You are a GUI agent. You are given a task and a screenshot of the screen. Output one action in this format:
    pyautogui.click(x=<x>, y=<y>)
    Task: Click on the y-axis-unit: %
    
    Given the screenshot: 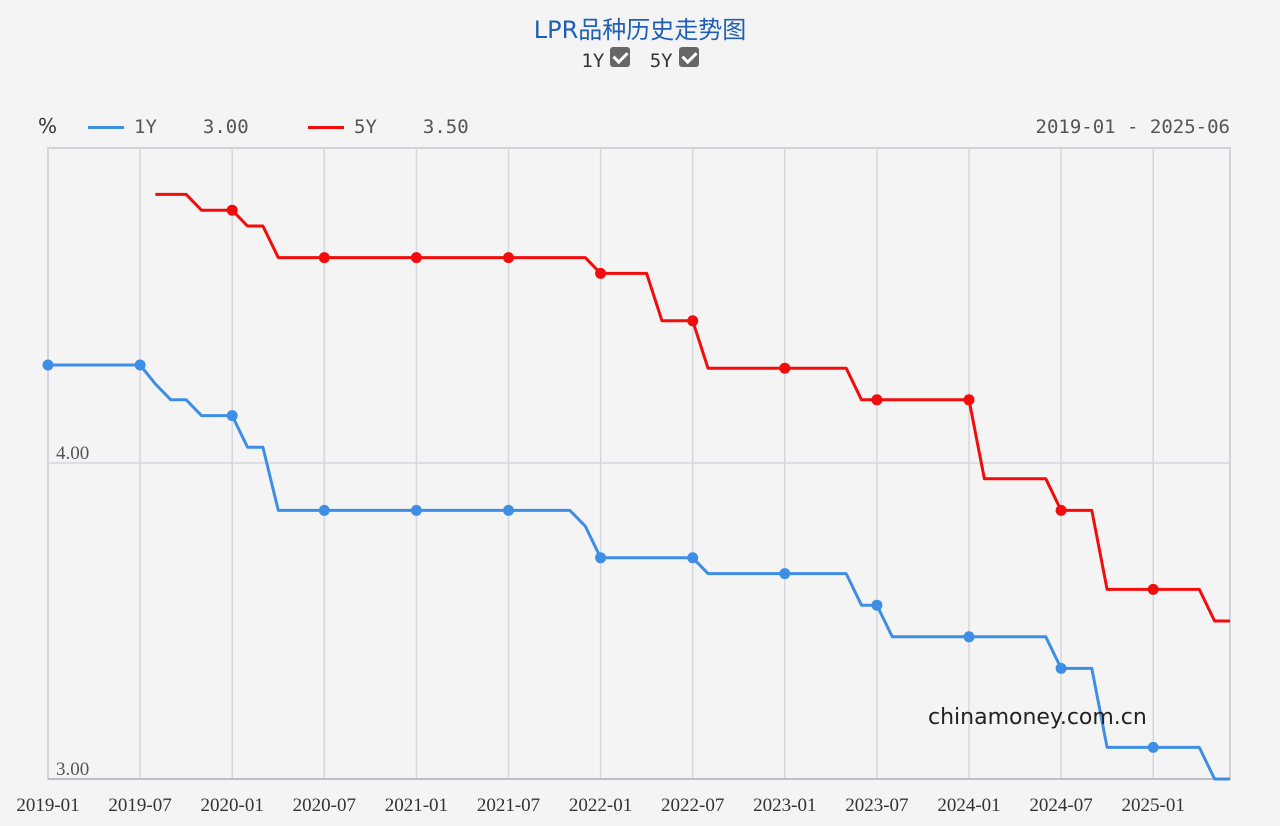 What is the action you would take?
    pyautogui.click(x=48, y=126)
    